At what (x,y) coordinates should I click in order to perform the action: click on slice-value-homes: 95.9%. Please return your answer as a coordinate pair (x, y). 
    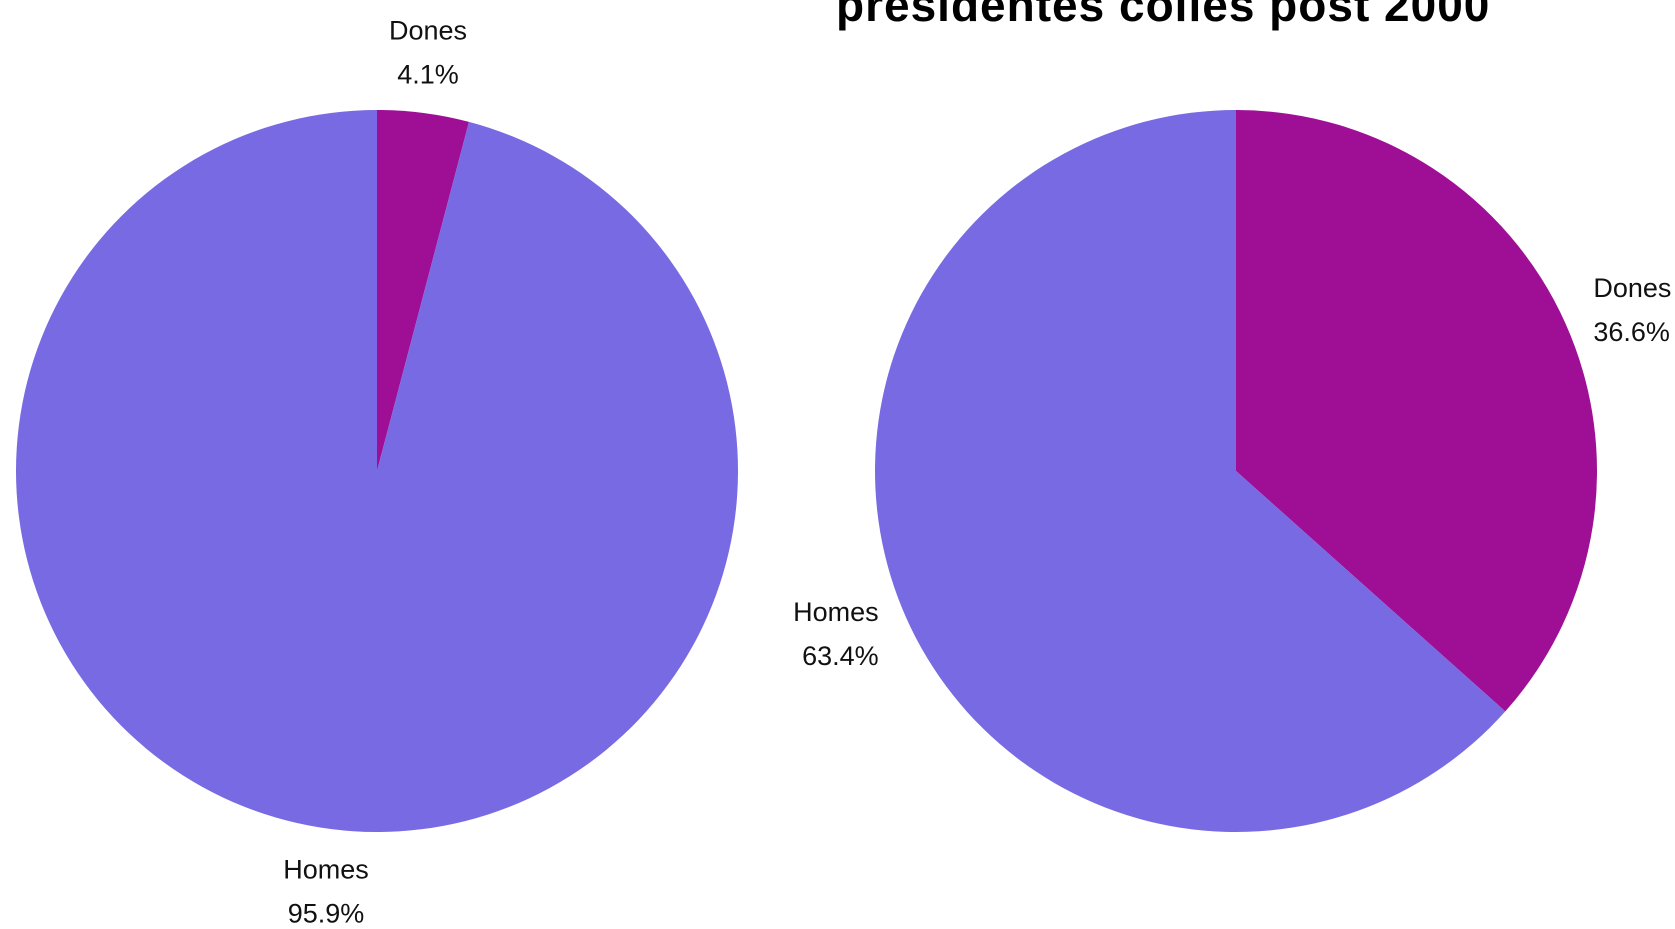
    Looking at the image, I should click on (326, 914).